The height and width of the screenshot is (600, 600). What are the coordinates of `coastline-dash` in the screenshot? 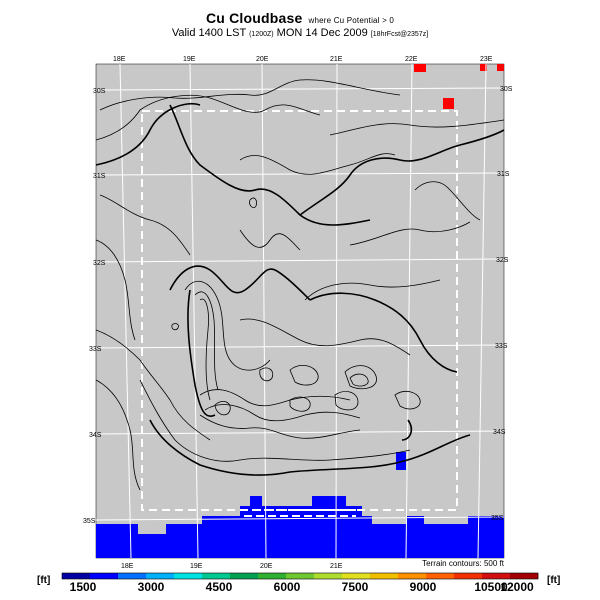 It's located at (300, 513).